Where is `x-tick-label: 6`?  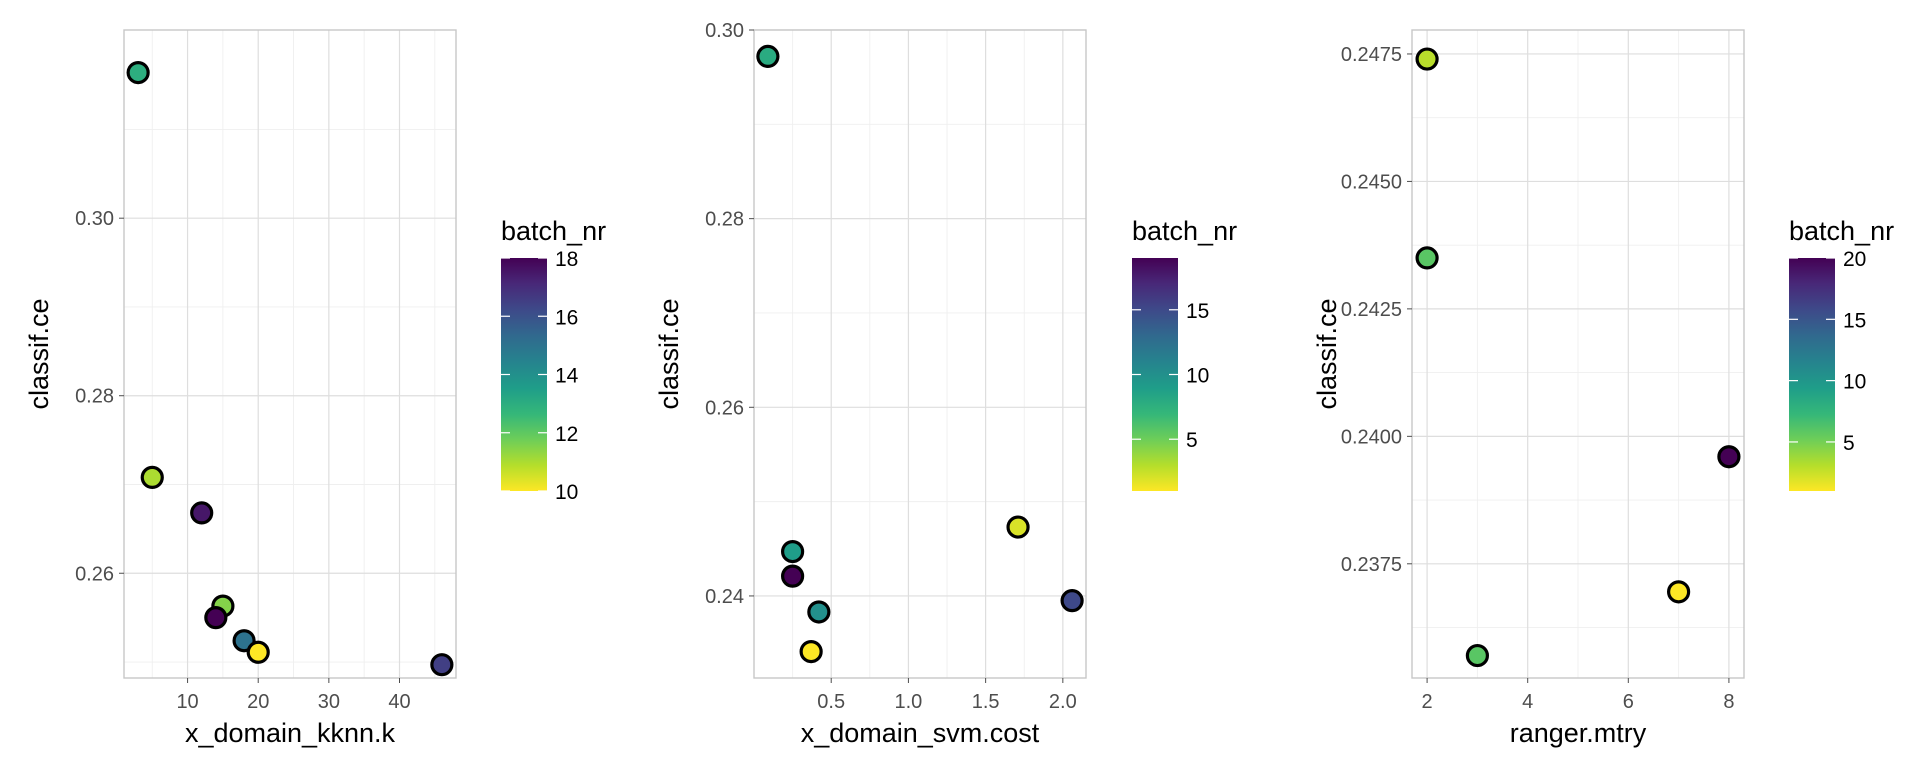 x-tick-label: 6 is located at coordinates (1628, 702).